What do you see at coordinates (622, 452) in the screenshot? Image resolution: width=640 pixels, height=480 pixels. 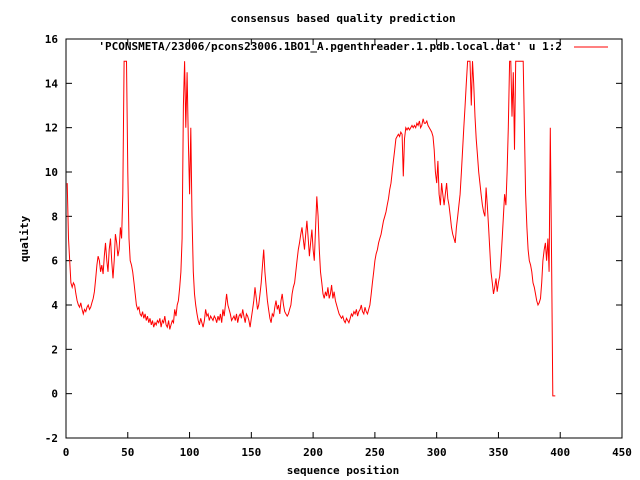 I see `x-tick-label: 450` at bounding box center [622, 452].